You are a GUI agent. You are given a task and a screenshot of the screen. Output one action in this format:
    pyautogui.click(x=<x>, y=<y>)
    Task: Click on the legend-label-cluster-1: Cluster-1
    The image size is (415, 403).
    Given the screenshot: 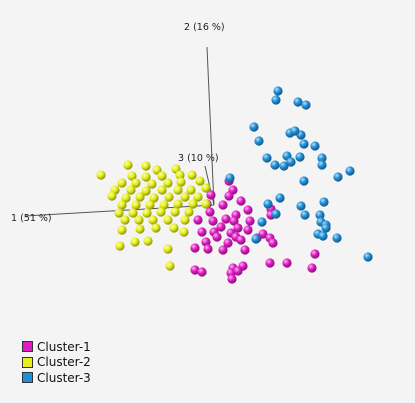 What is the action you would take?
    pyautogui.click(x=64, y=346)
    